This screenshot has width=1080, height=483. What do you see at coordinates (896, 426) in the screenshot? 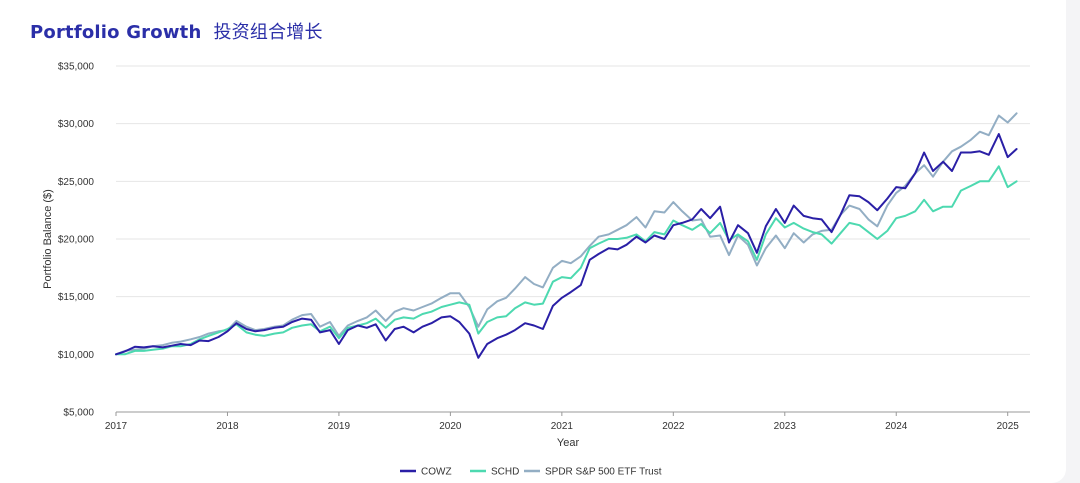
I see `x-tick-label: 2024` at bounding box center [896, 426].